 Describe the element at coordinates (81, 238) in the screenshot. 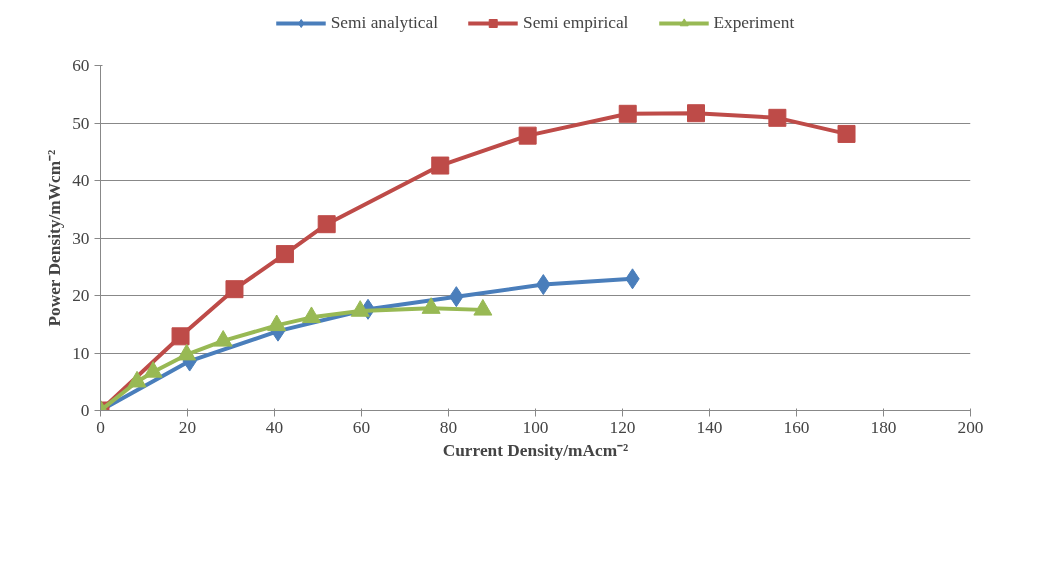

I see `y-tick-label: 30` at that location.